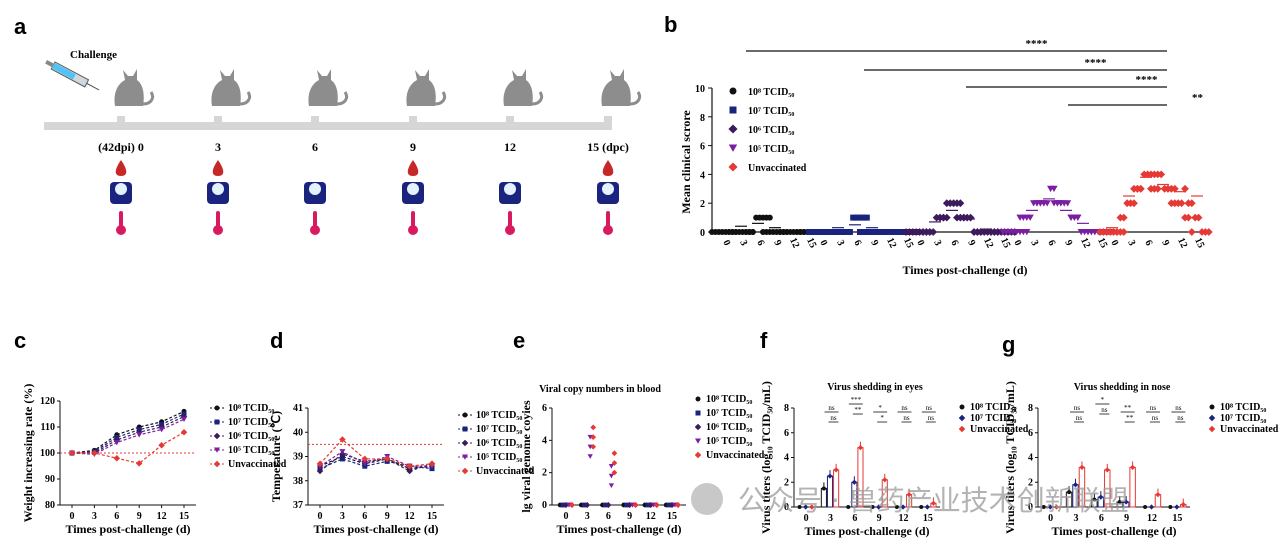  Describe the element at coordinates (700, 89) in the screenshot. I see `y-tick-label: 10` at that location.